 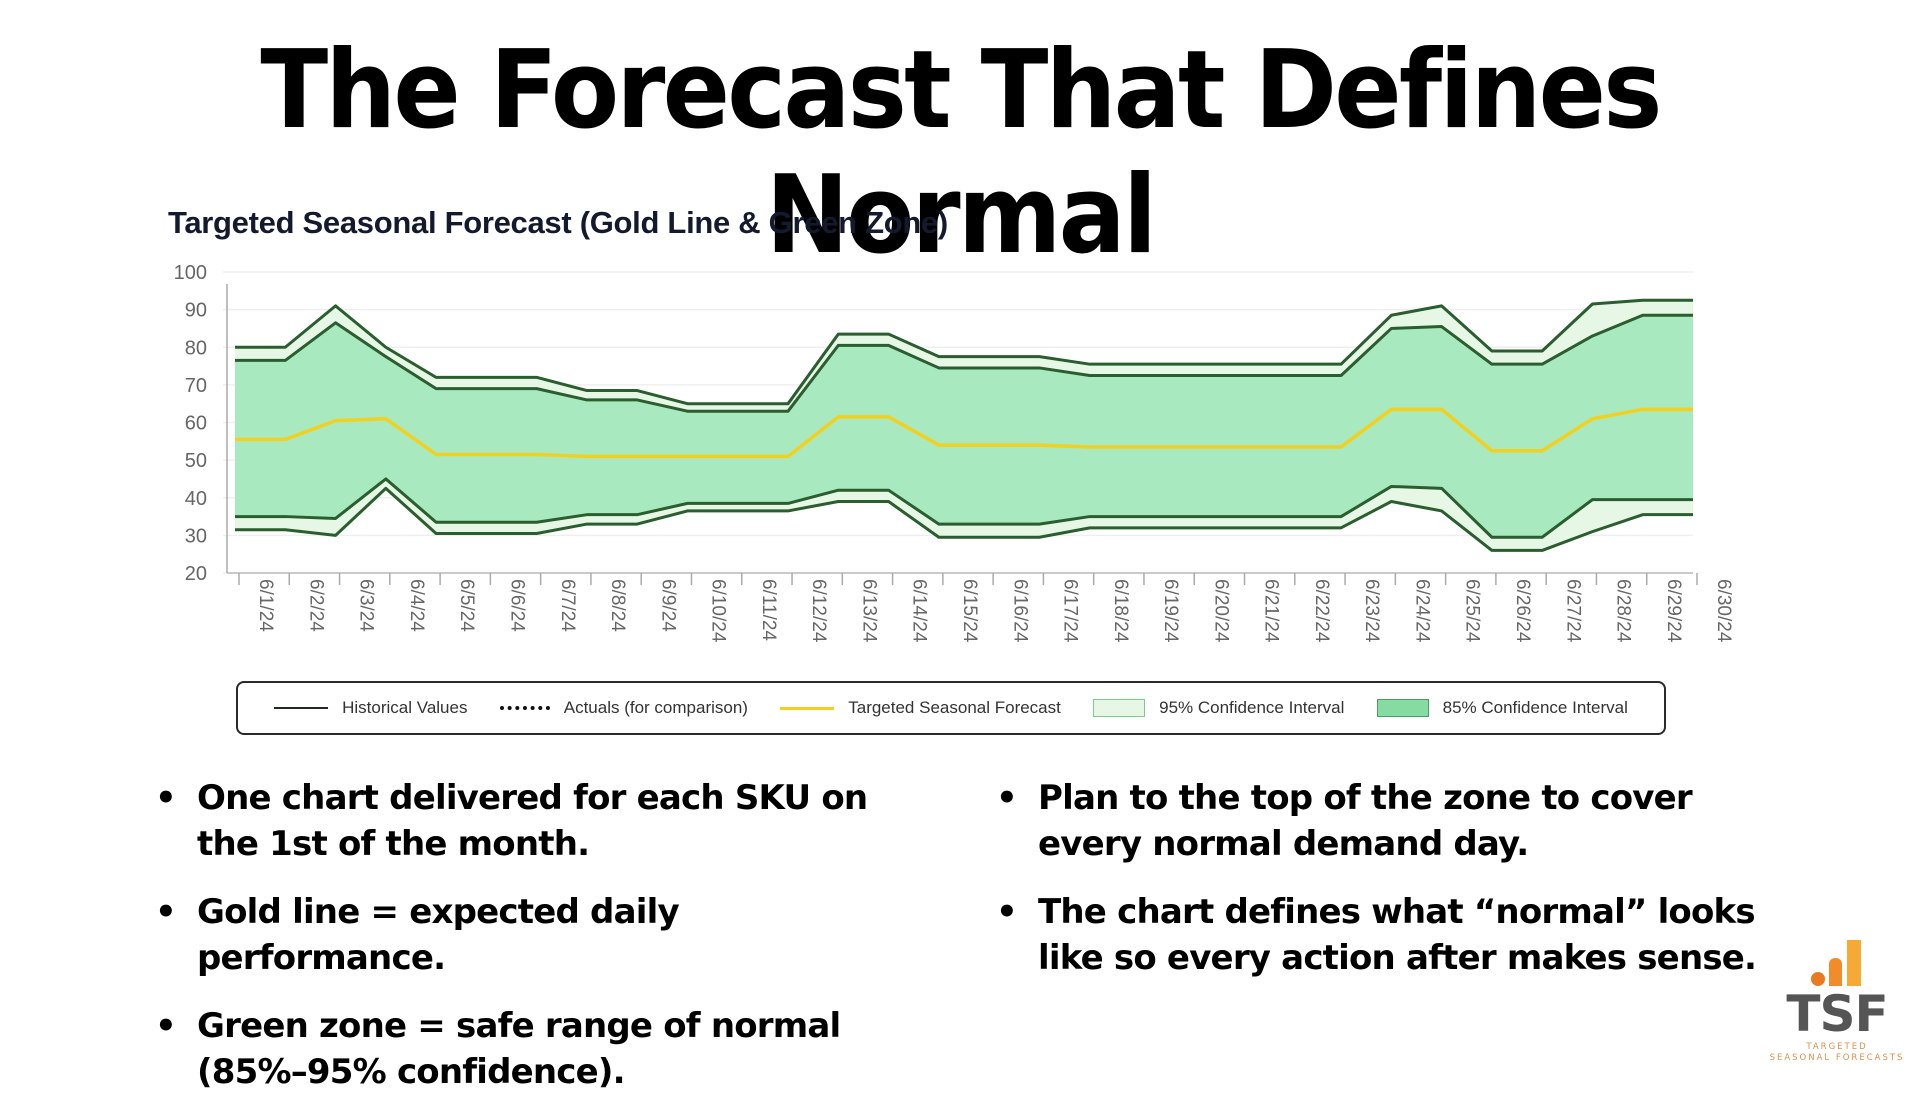 I want to click on green-box-swatch-icon, so click(x=1402, y=708).